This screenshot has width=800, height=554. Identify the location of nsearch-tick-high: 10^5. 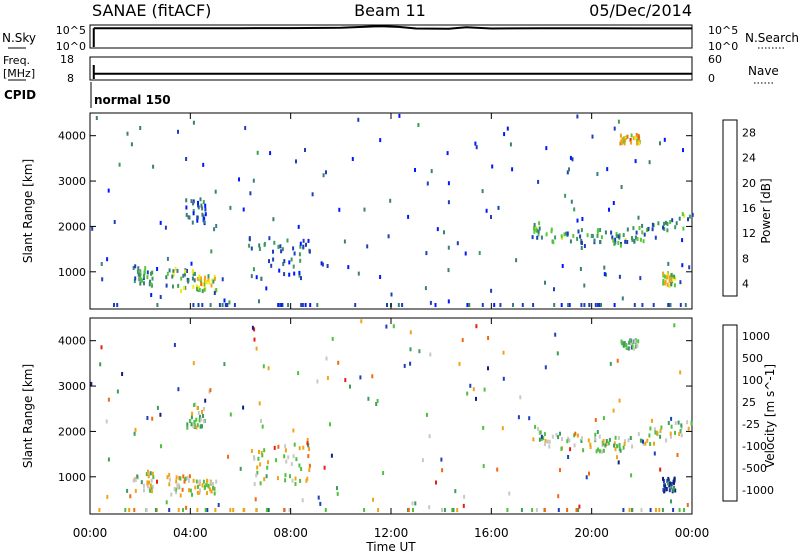
(723, 30).